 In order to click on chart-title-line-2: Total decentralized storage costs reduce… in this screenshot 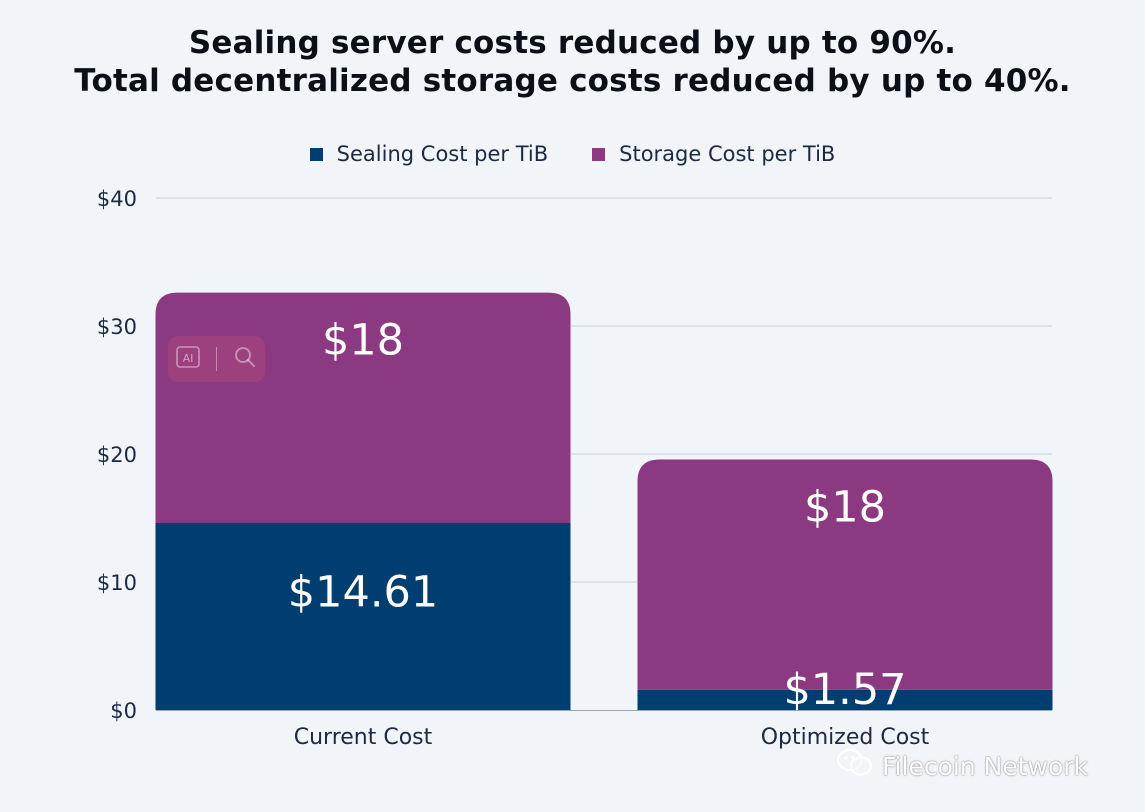, I will do `click(572, 81)`.